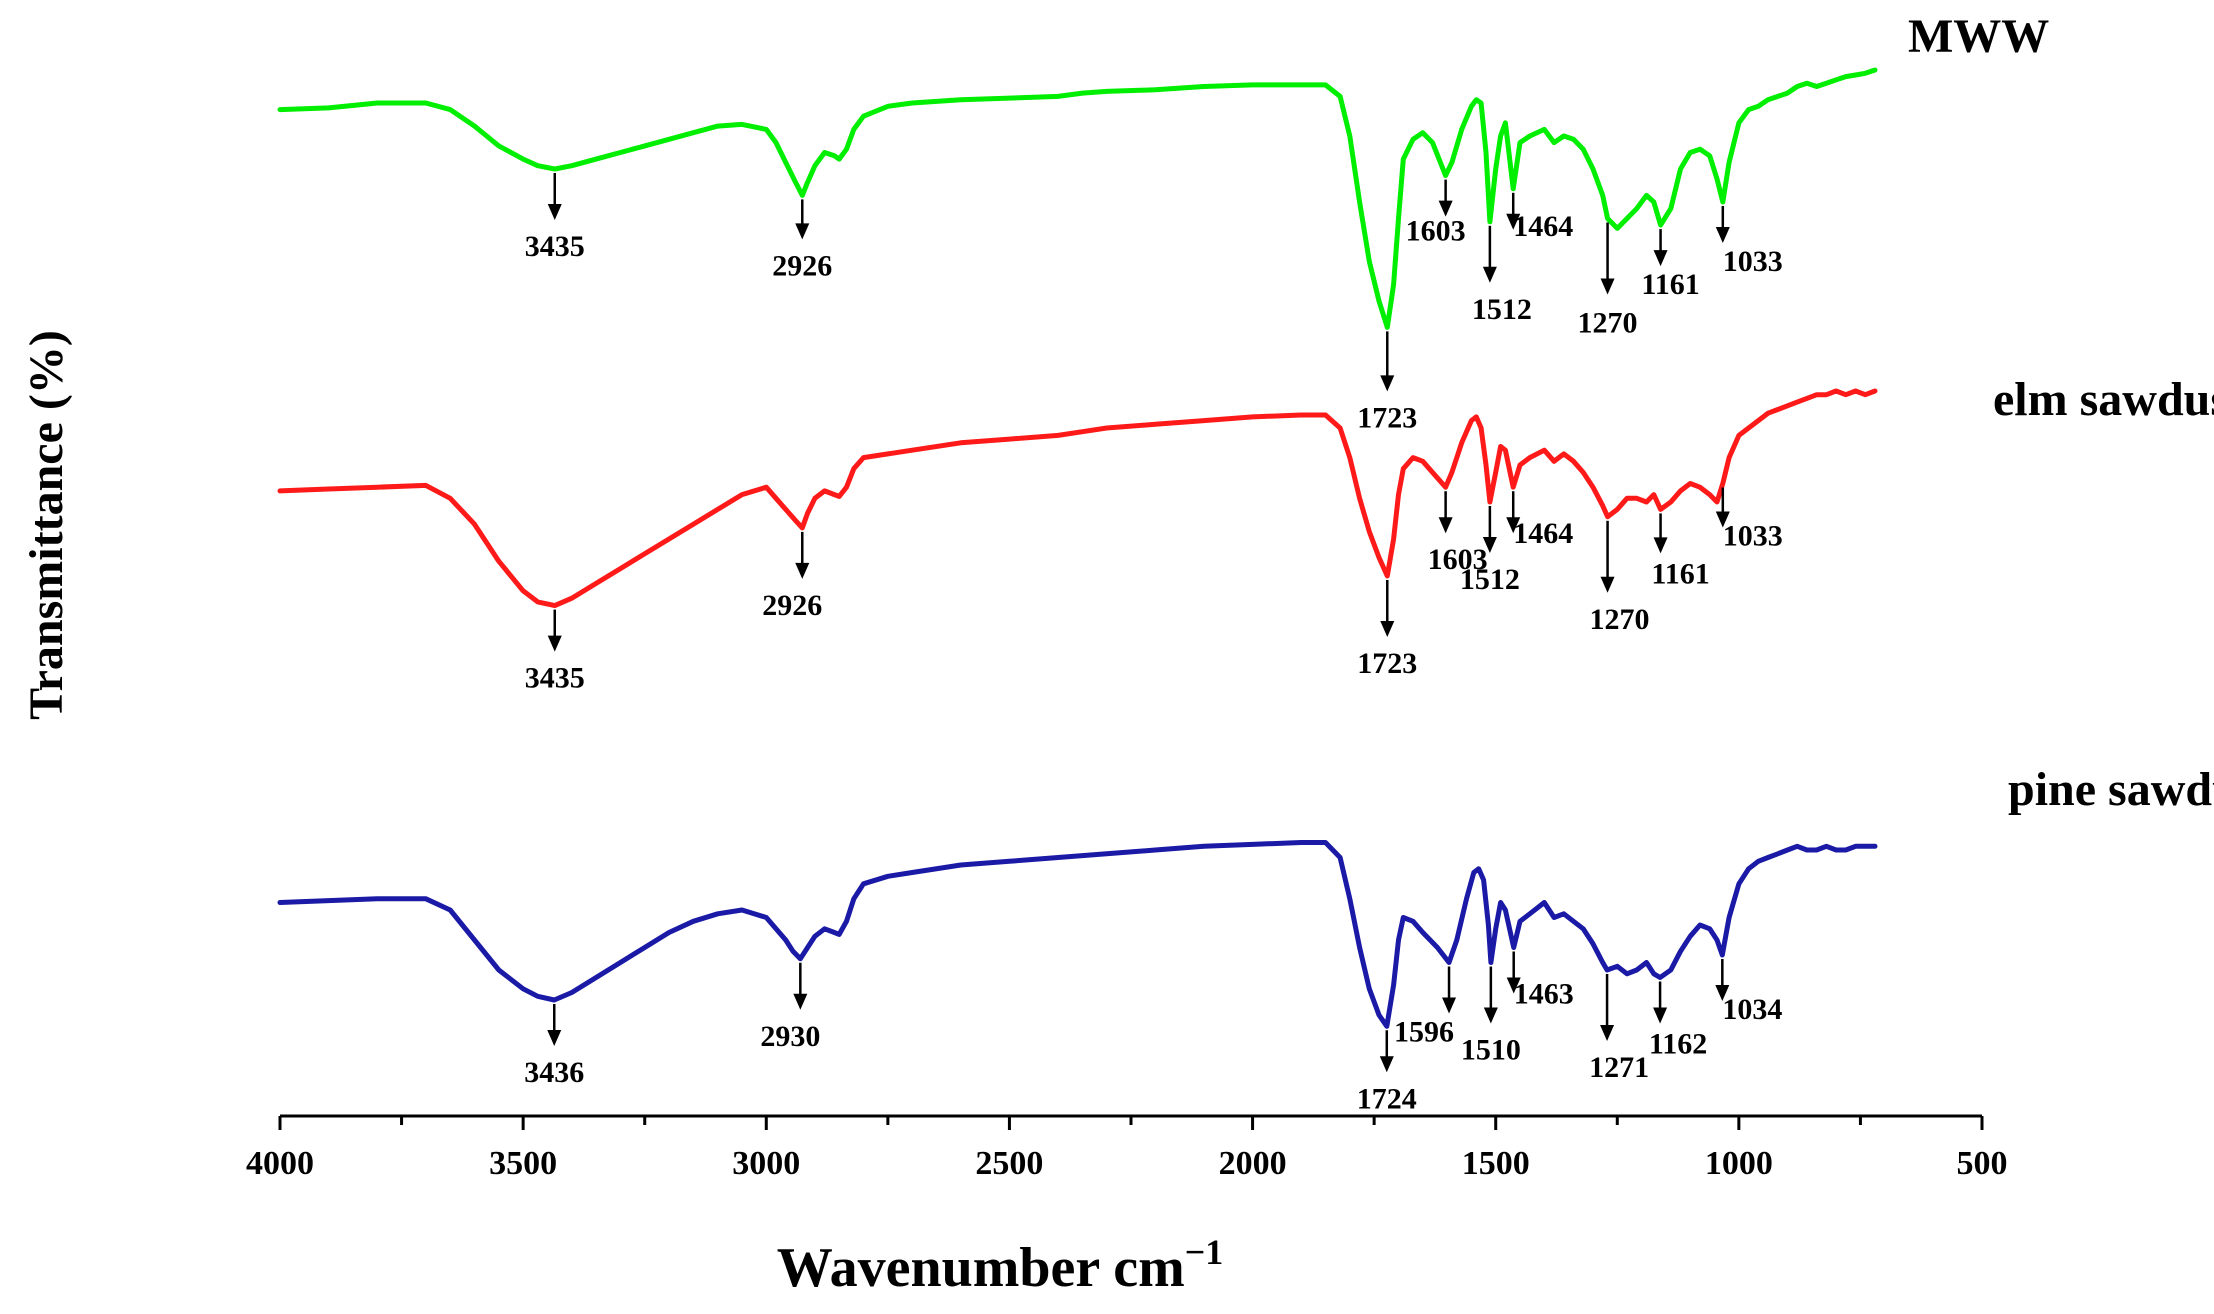 The height and width of the screenshot is (1314, 2214). Describe the element at coordinates (1009, 1163) in the screenshot. I see `x-tick-label: 2500` at that location.